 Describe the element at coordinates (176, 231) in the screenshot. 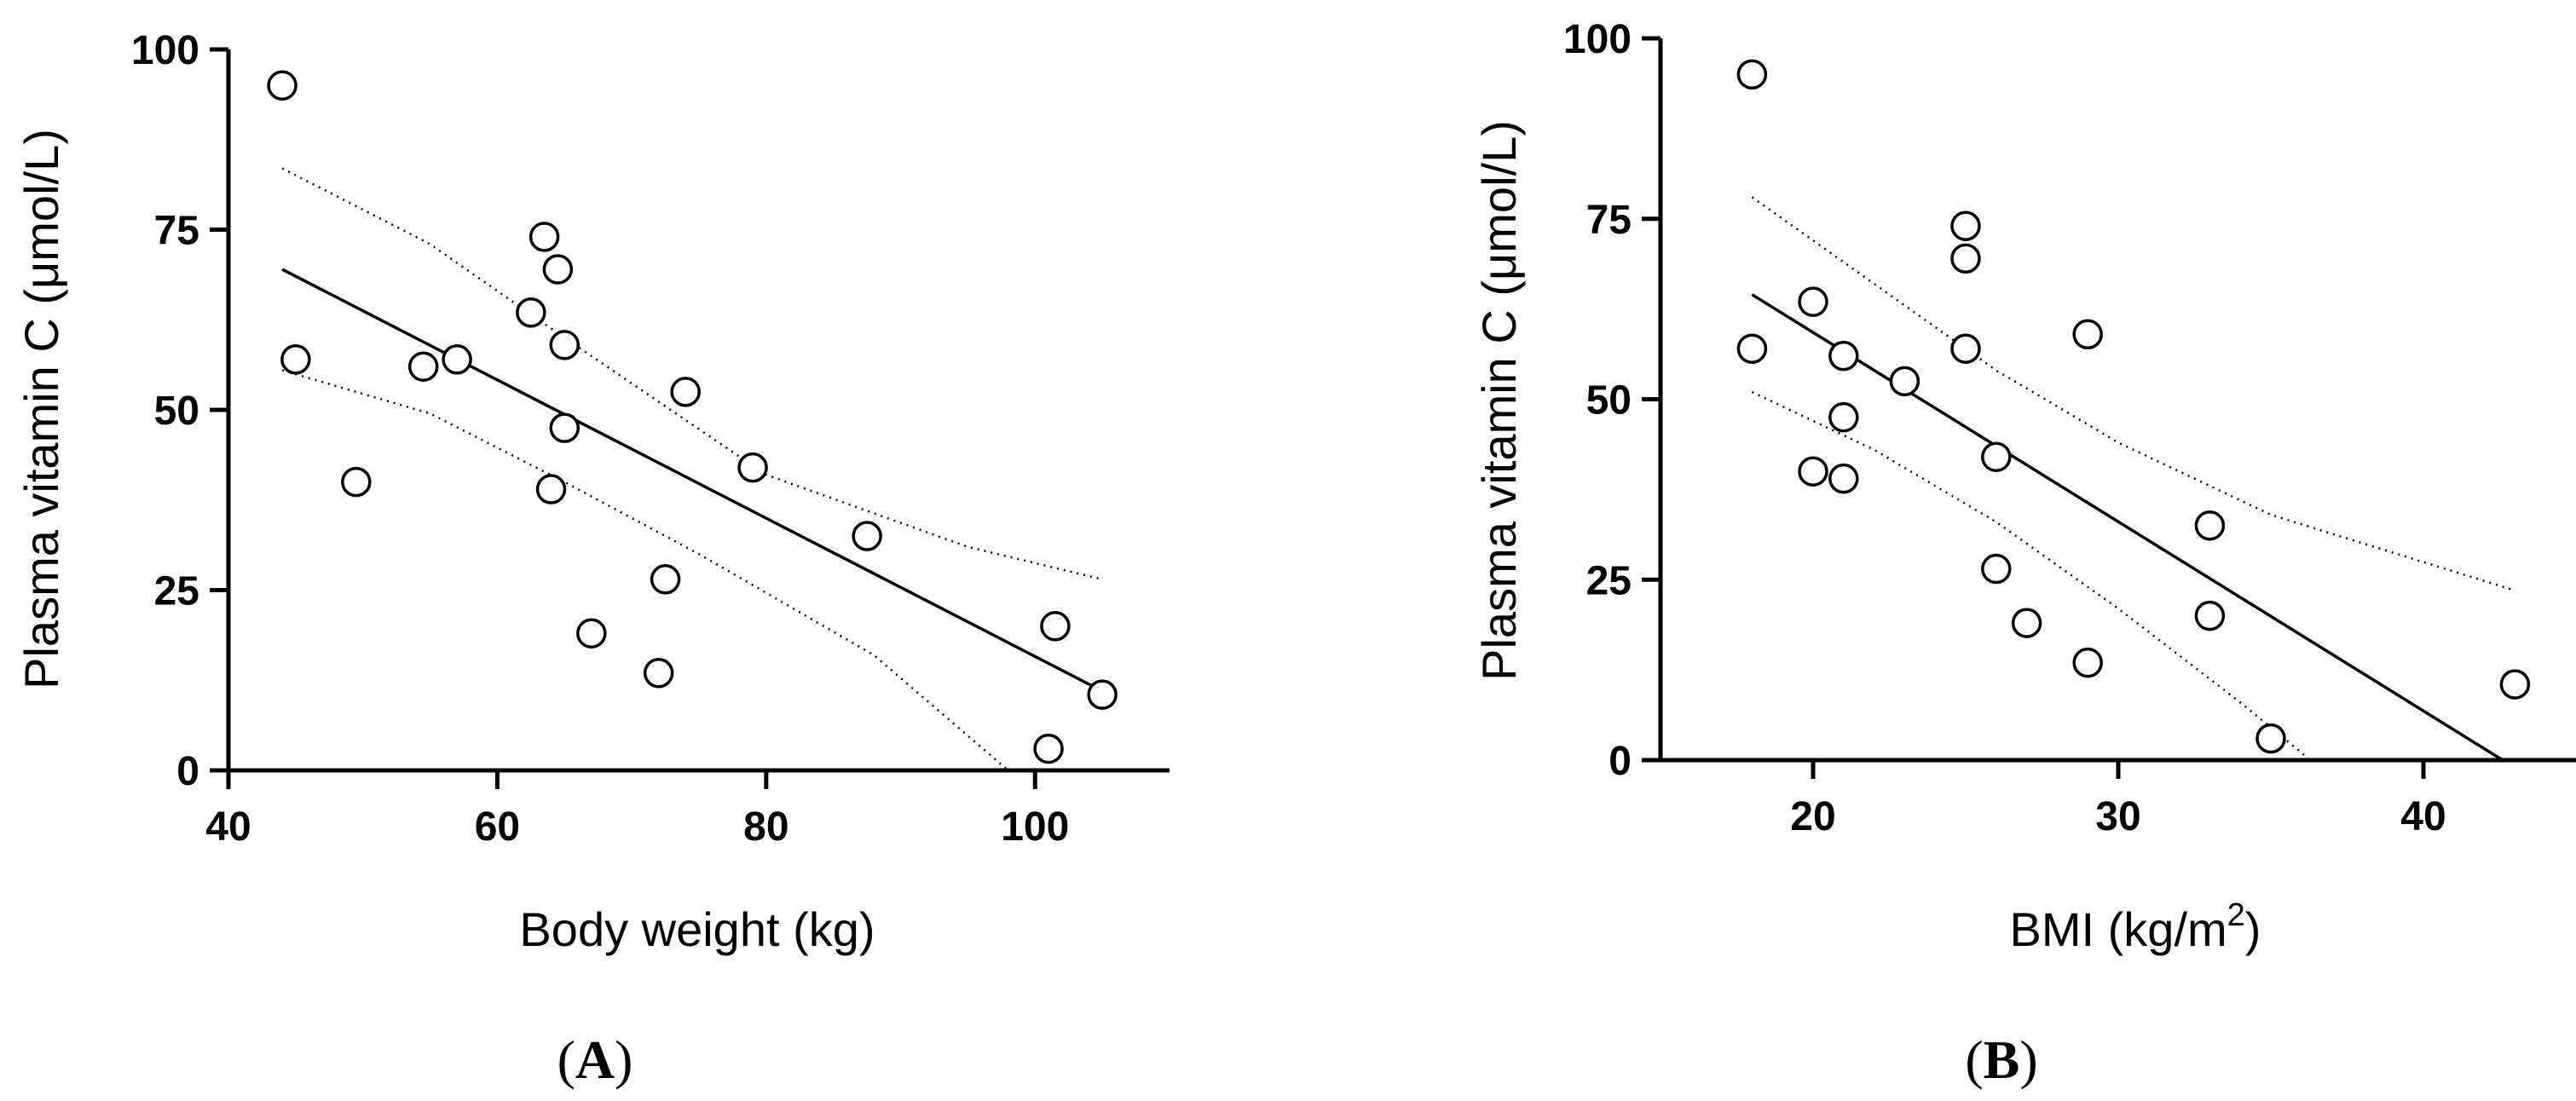

I see `panel-a-y-tick-label: 75` at that location.